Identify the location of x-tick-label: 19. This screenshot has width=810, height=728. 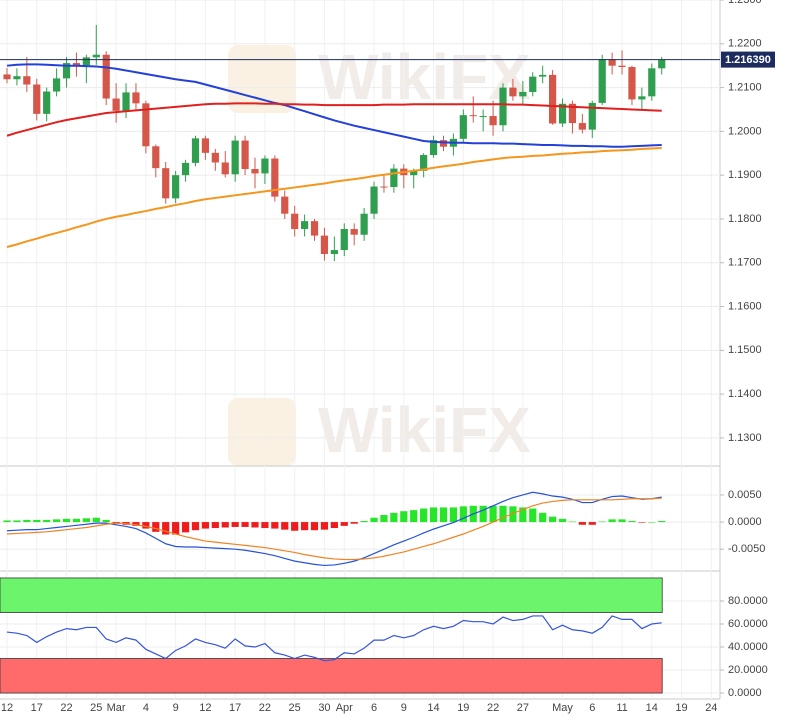
(681, 708).